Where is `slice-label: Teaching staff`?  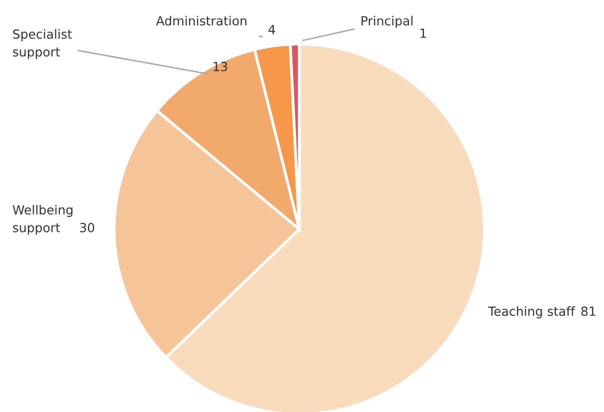
slice-label: Teaching staff is located at coordinates (532, 312).